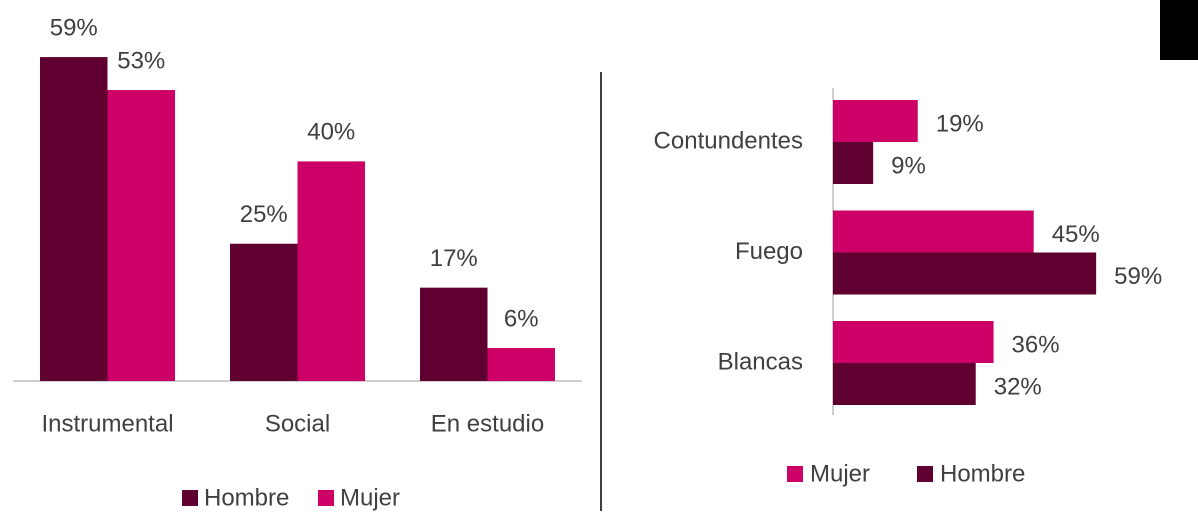 The width and height of the screenshot is (1198, 516). What do you see at coordinates (1036, 344) in the screenshot?
I see `value-label: 36%` at bounding box center [1036, 344].